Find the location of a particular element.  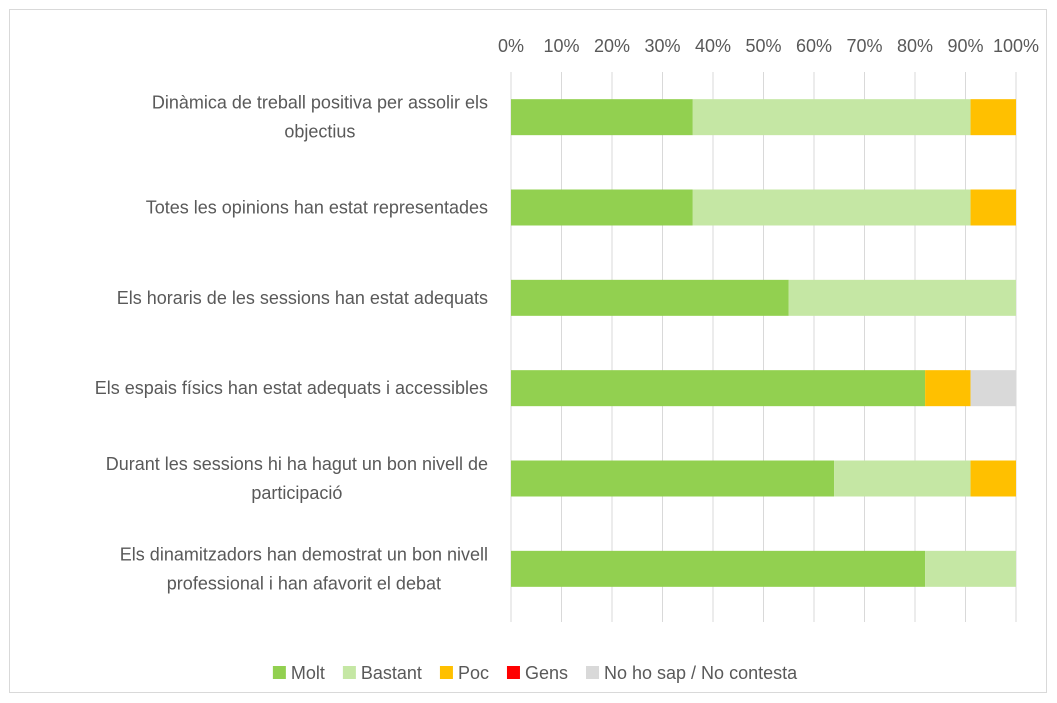

category-label: professional i han afavorit el debat is located at coordinates (304, 583).